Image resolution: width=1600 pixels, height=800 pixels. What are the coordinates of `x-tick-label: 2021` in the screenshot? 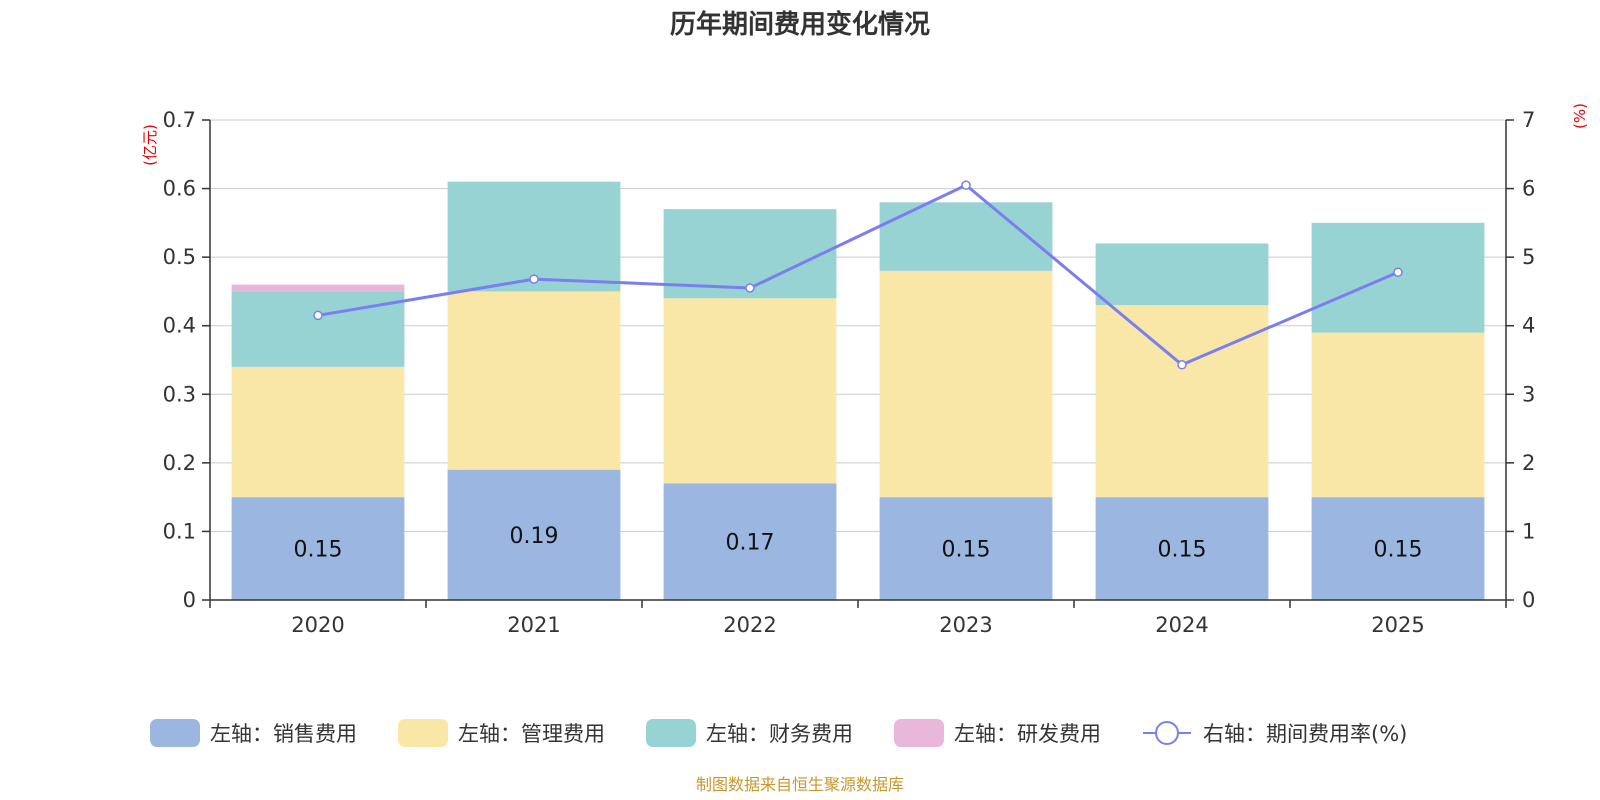 It's located at (533, 625).